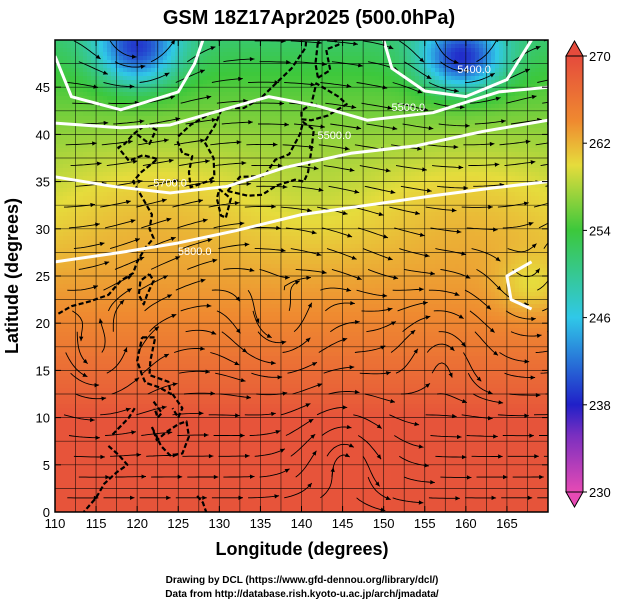 The height and width of the screenshot is (605, 619). What do you see at coordinates (588, 274) in the screenshot?
I see `colorbar: 230 238 246 254 262 270` at bounding box center [588, 274].